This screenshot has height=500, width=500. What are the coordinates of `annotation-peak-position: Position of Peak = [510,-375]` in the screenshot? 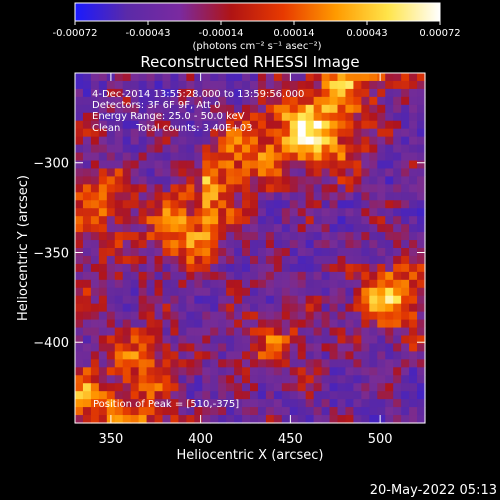 It's located at (166, 404).